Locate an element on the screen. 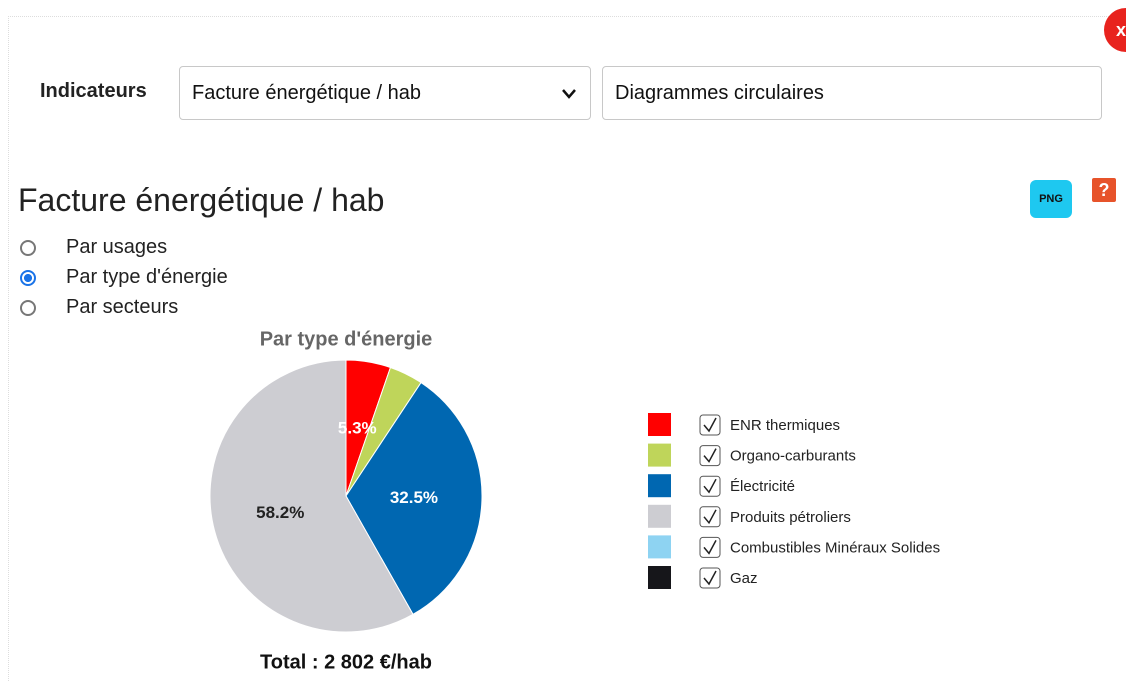 This screenshot has height=682, width=1126. help-button: ? is located at coordinates (1104, 190).